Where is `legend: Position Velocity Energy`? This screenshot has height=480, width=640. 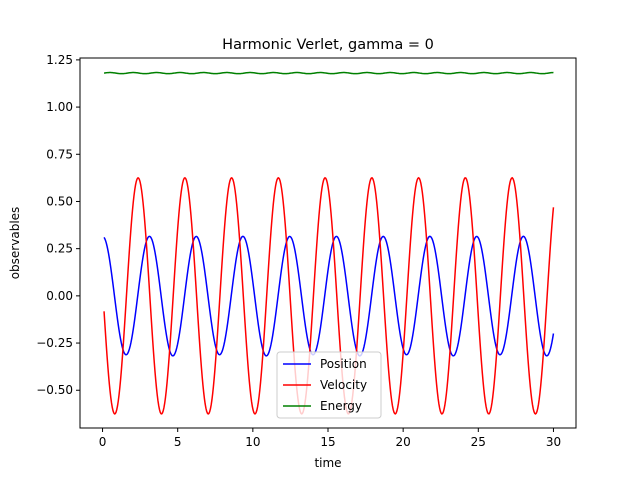
legend: Position Velocity Energy is located at coordinates (329, 385).